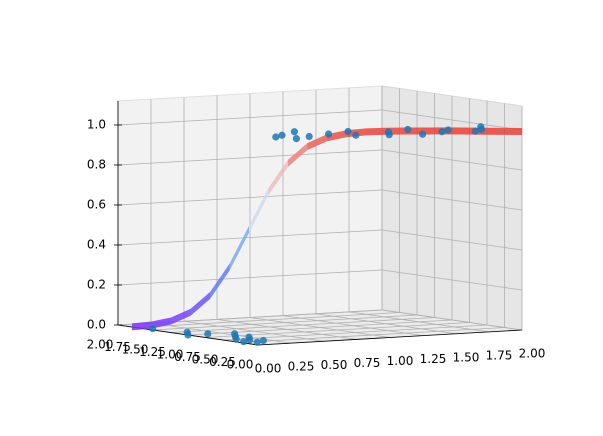 The image size is (603, 436). I want to click on z-tick-label: 1.0, so click(96, 125).